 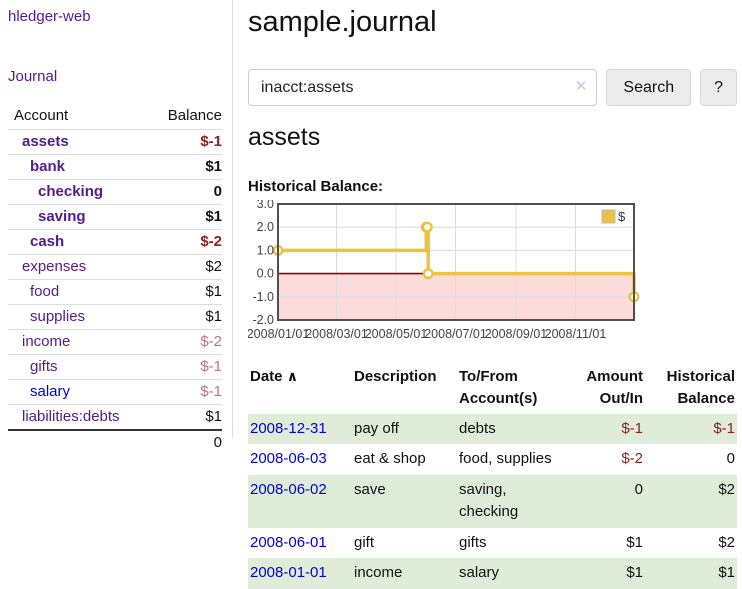 What do you see at coordinates (288, 489) in the screenshot?
I see `transaction-date-link: 2008-06-02` at bounding box center [288, 489].